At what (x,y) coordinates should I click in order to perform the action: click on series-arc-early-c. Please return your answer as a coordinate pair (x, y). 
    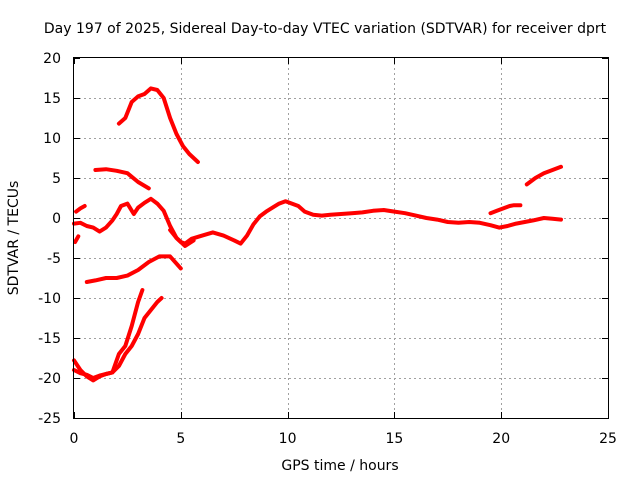
    Looking at the image, I should click on (77, 239).